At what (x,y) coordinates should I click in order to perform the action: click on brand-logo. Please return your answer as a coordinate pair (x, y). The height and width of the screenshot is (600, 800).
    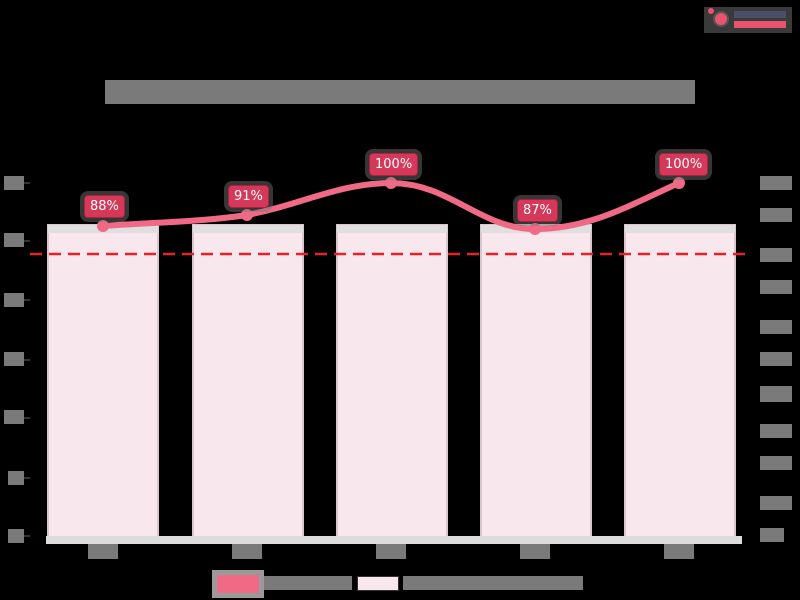
    Looking at the image, I should click on (748, 20).